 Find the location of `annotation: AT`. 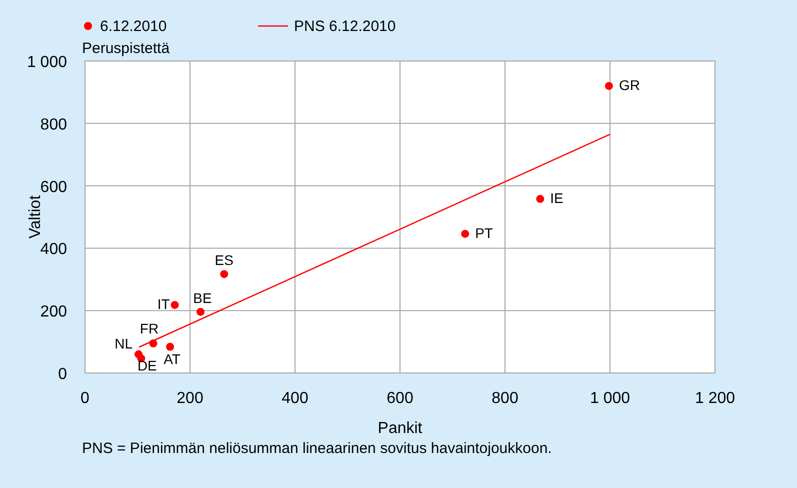

annotation: AT is located at coordinates (172, 358).